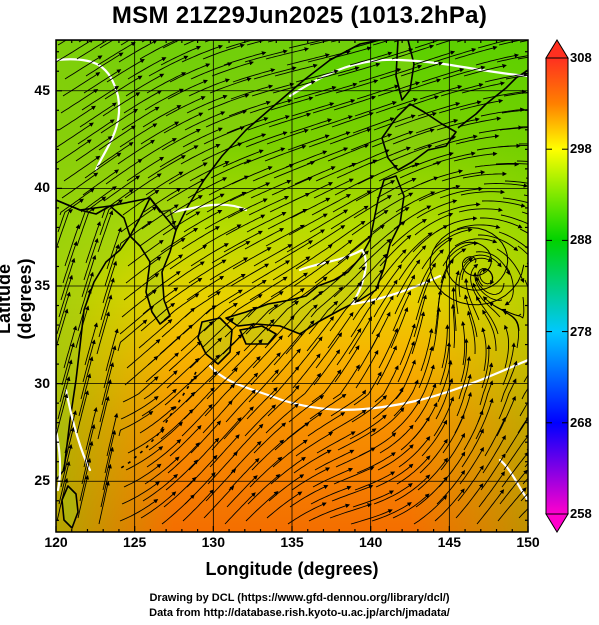 The image size is (599, 625). Describe the element at coordinates (557, 49) in the screenshot. I see `colorbar-top-arrow` at that location.